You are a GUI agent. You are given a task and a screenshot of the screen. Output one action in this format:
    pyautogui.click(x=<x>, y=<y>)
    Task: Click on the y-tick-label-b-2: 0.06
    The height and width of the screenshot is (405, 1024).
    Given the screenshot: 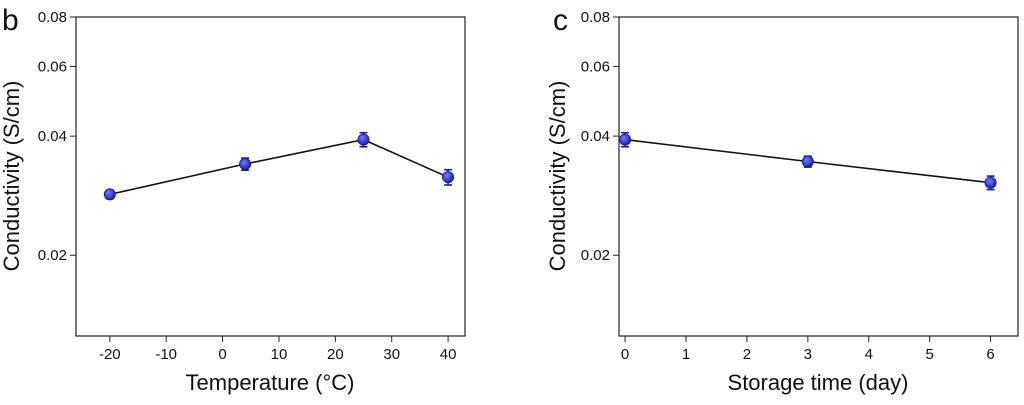 What is the action you would take?
    pyautogui.click(x=52, y=66)
    